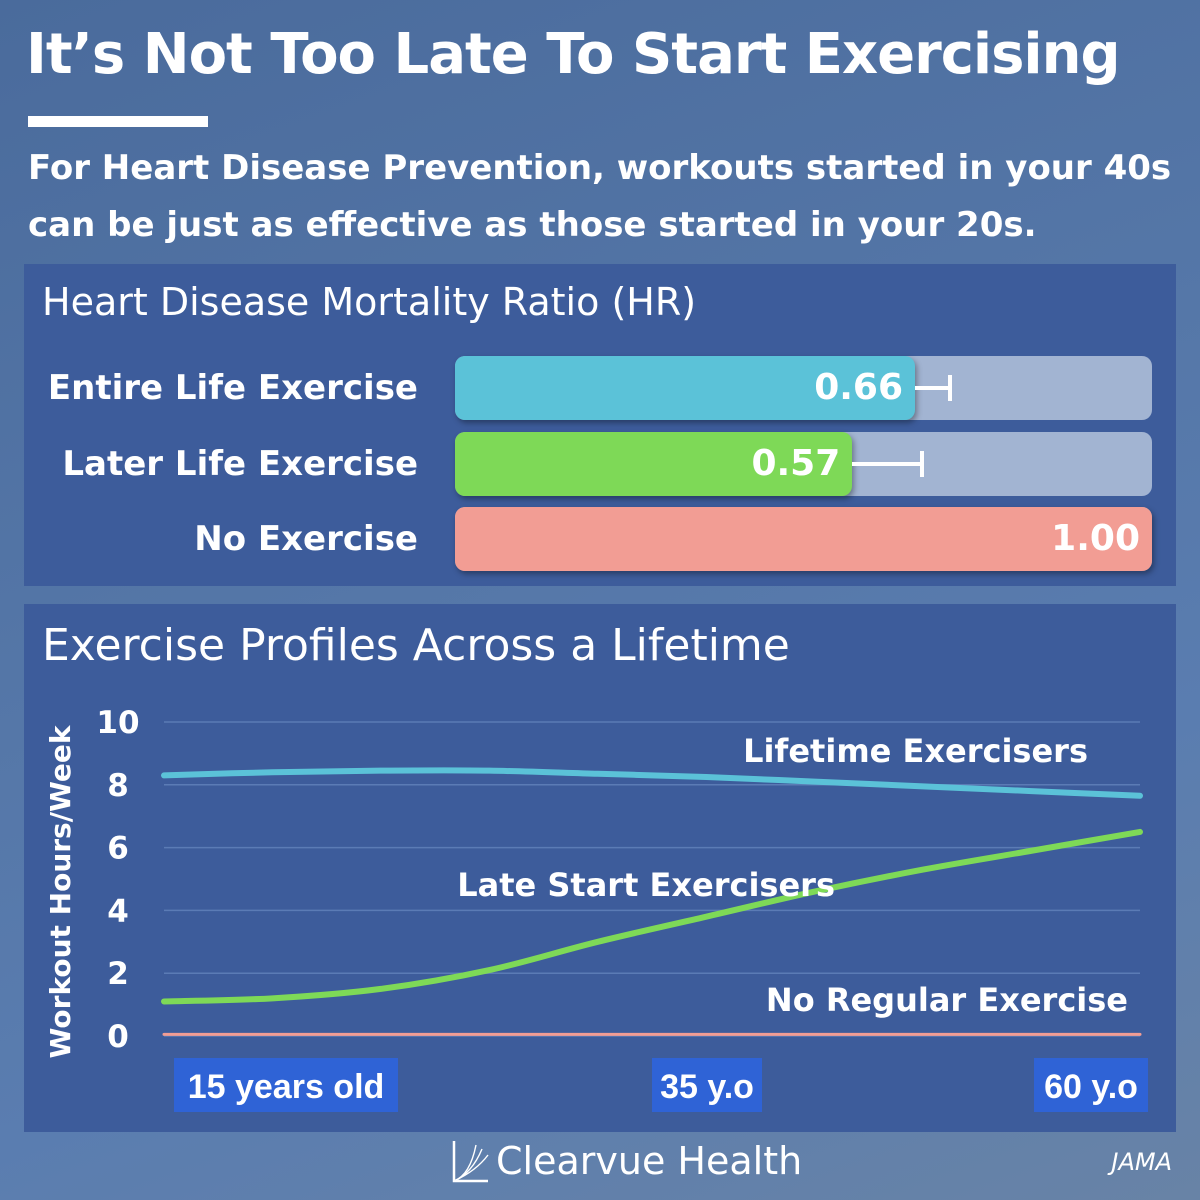 The image size is (1200, 1200). What do you see at coordinates (654, 464) in the screenshot?
I see `bar-later-life-exercise: 0.57` at bounding box center [654, 464].